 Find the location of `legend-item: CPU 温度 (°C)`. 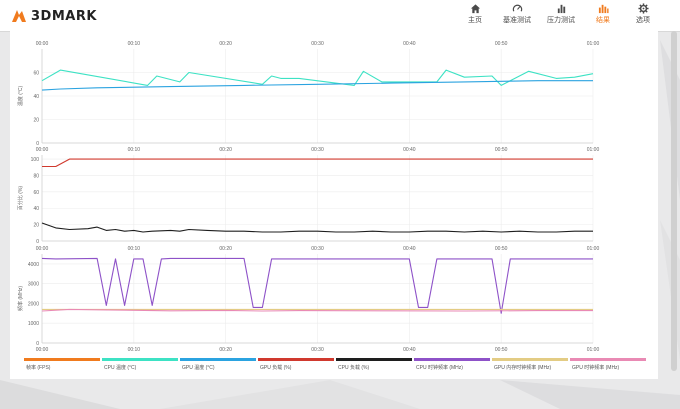

legend-item: CPU 温度 (°C) is located at coordinates (140, 366).